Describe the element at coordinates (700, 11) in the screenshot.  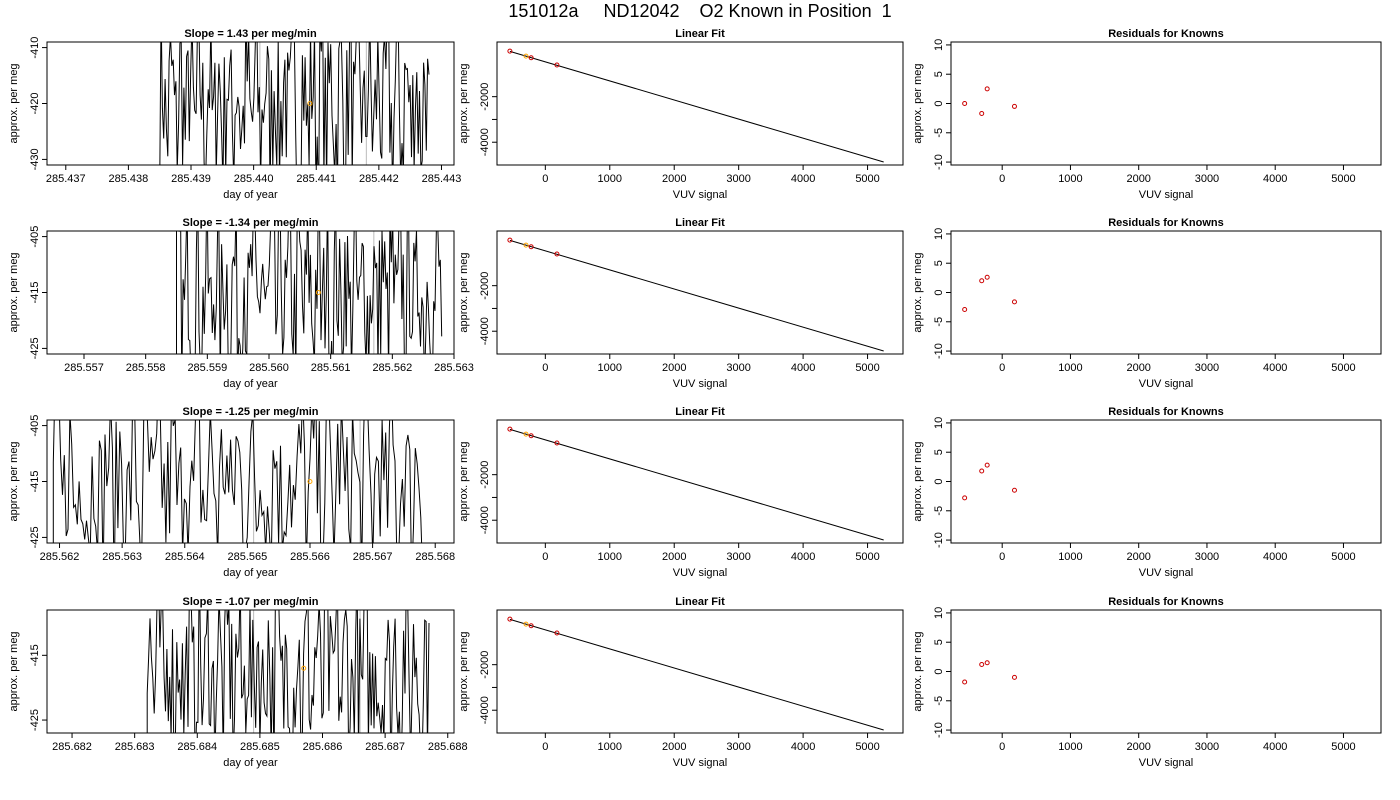
I see `page-title: 151012a ND12042 O2 Known in Position 1` at that location.